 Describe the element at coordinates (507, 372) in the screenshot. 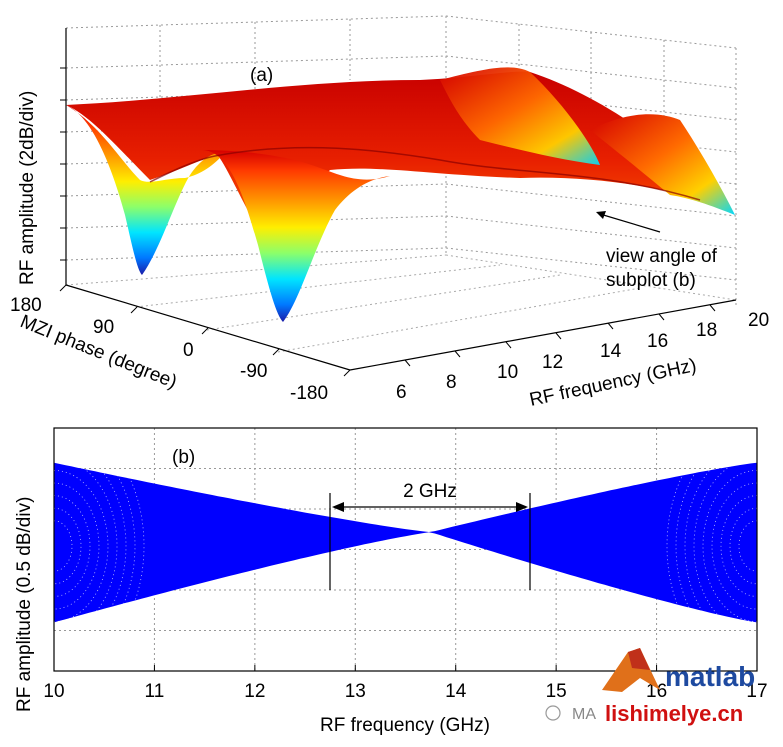

I see `freq-tick-label: 10` at that location.